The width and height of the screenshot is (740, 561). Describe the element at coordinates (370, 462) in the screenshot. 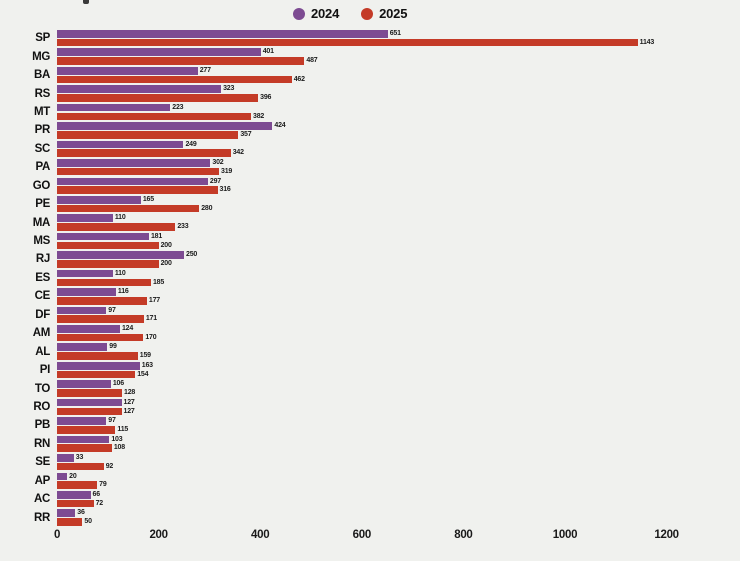

I see `chart-row: SE 33 92` at that location.